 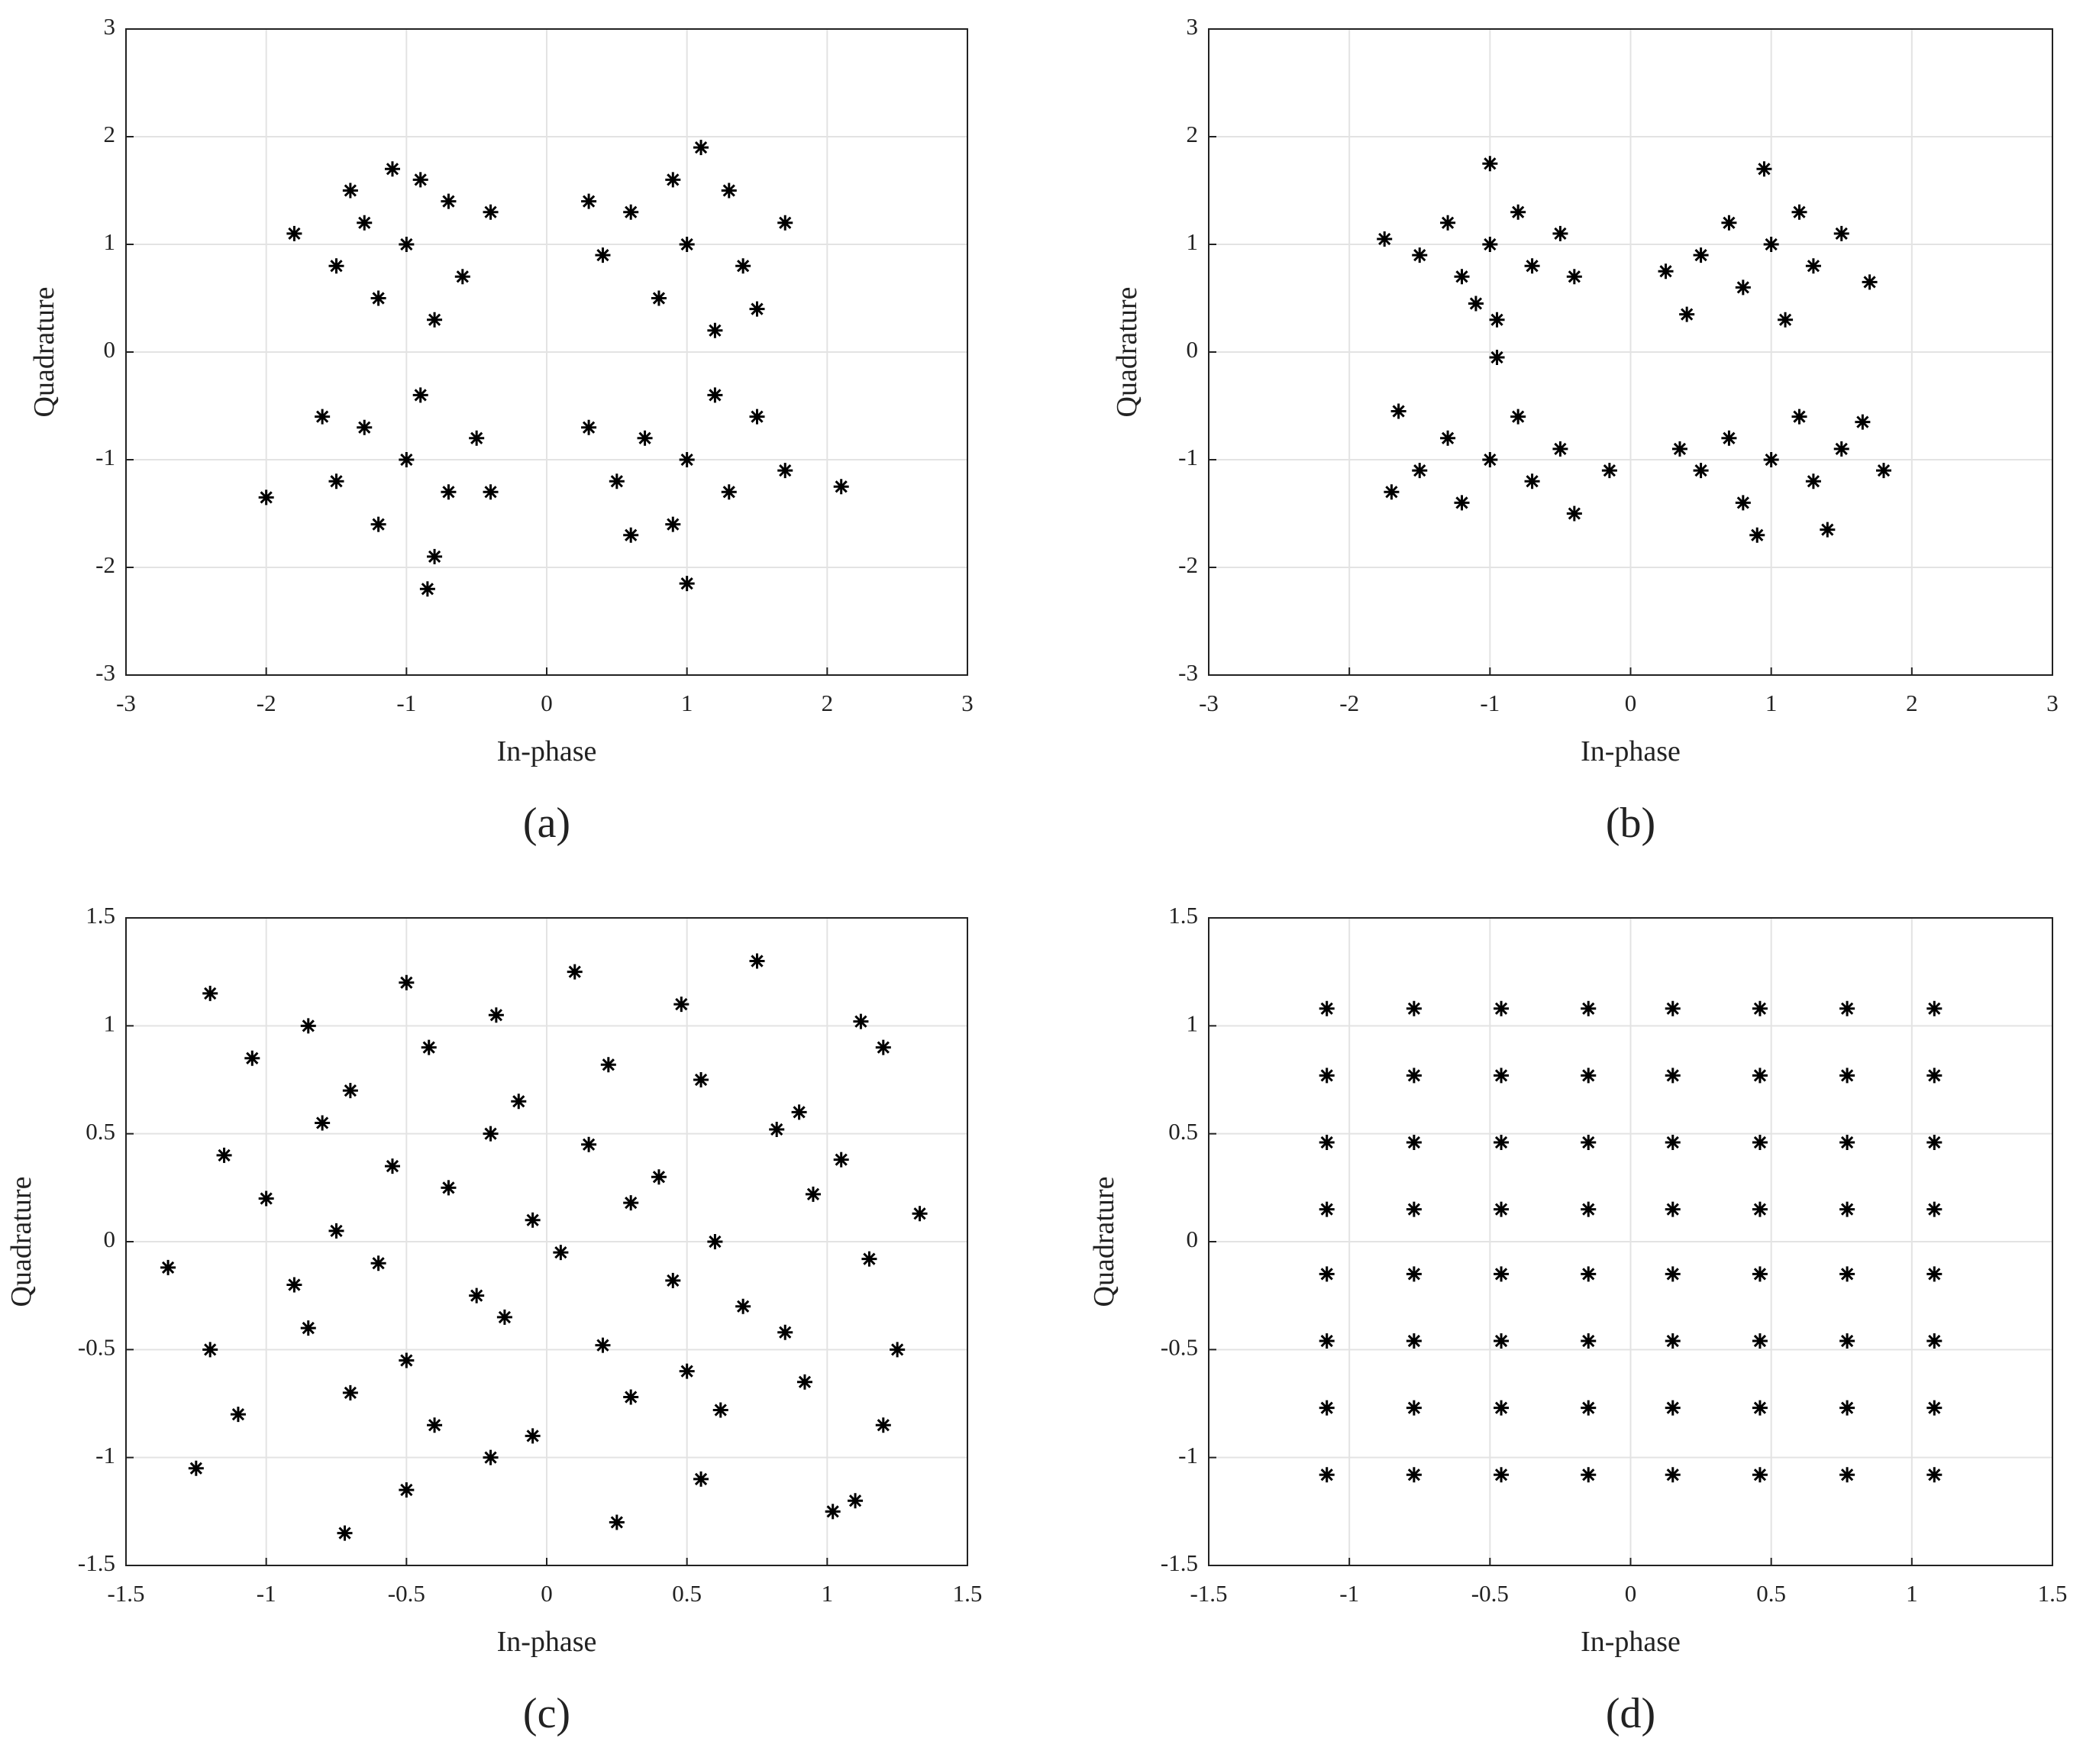 What do you see at coordinates (105, 457) in the screenshot?
I see `y-tick-label: -1` at bounding box center [105, 457].